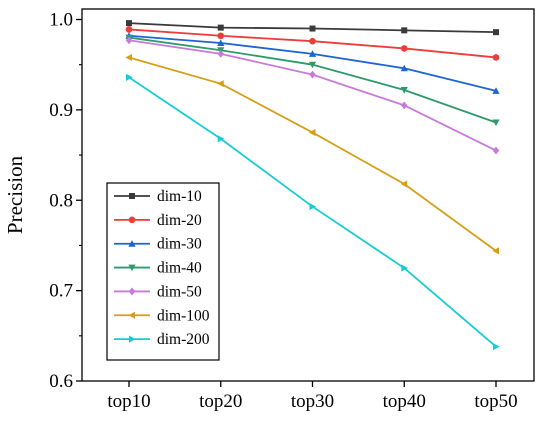 The image size is (550, 421). I want to click on data-point-dim-30-top50, so click(496, 90).